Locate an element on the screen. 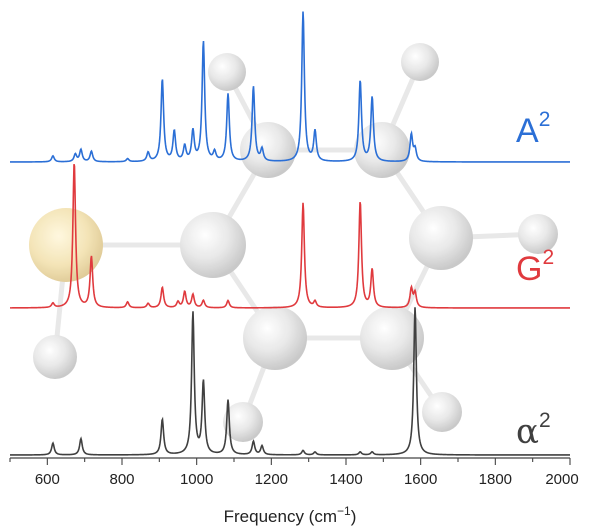 The width and height of the screenshot is (593, 529). x-tick-label: 1200 is located at coordinates (271, 479).